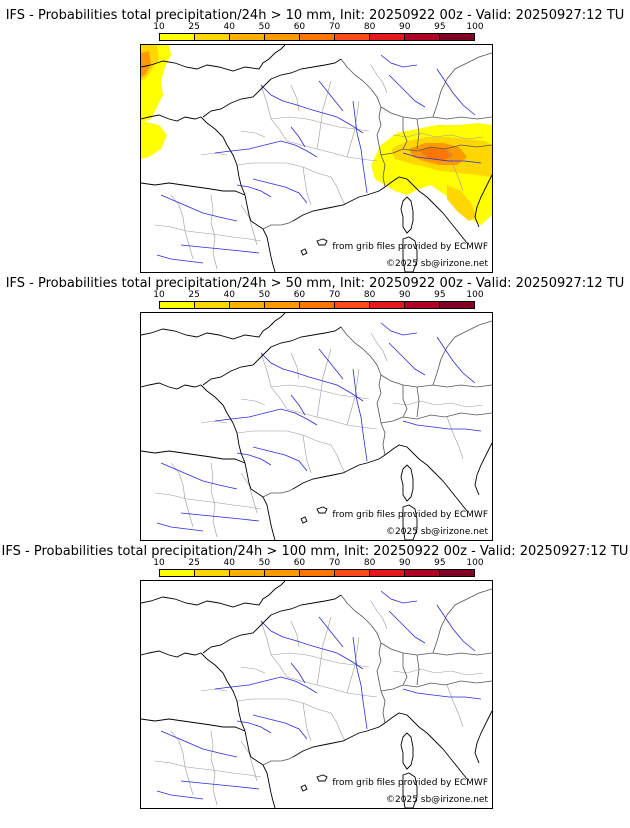 The image size is (630, 828). What do you see at coordinates (437, 800) in the screenshot?
I see `copyright-credit: ©2025 sb@irizone.net` at bounding box center [437, 800].